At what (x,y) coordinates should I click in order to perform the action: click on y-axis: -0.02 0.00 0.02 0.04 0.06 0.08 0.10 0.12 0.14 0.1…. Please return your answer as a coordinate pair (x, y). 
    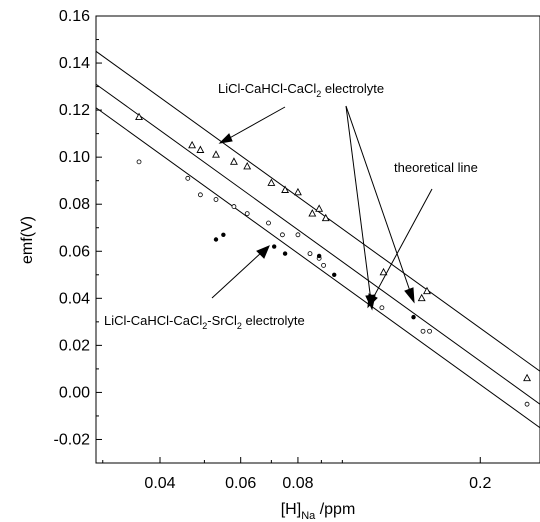
    Looking at the image, I should click on (78, 228).